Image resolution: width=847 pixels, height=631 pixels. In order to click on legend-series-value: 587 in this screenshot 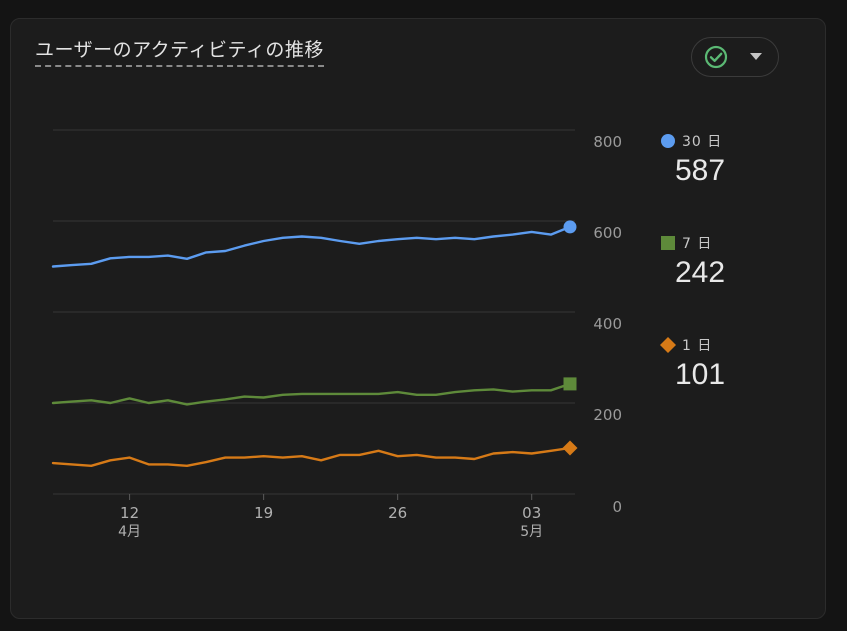, I will do `click(700, 170)`.